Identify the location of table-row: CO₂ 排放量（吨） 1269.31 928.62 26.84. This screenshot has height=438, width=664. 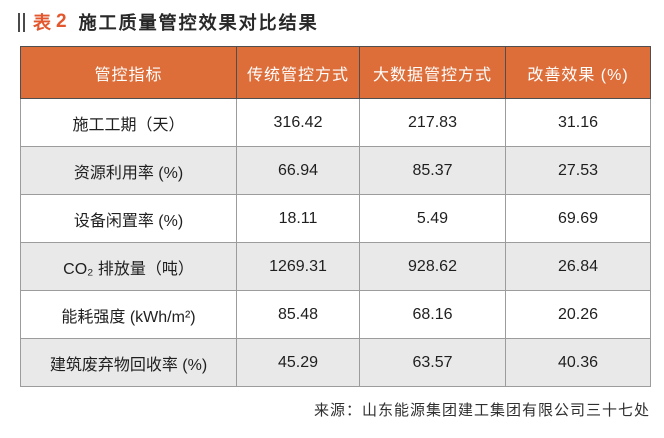
(335, 266).